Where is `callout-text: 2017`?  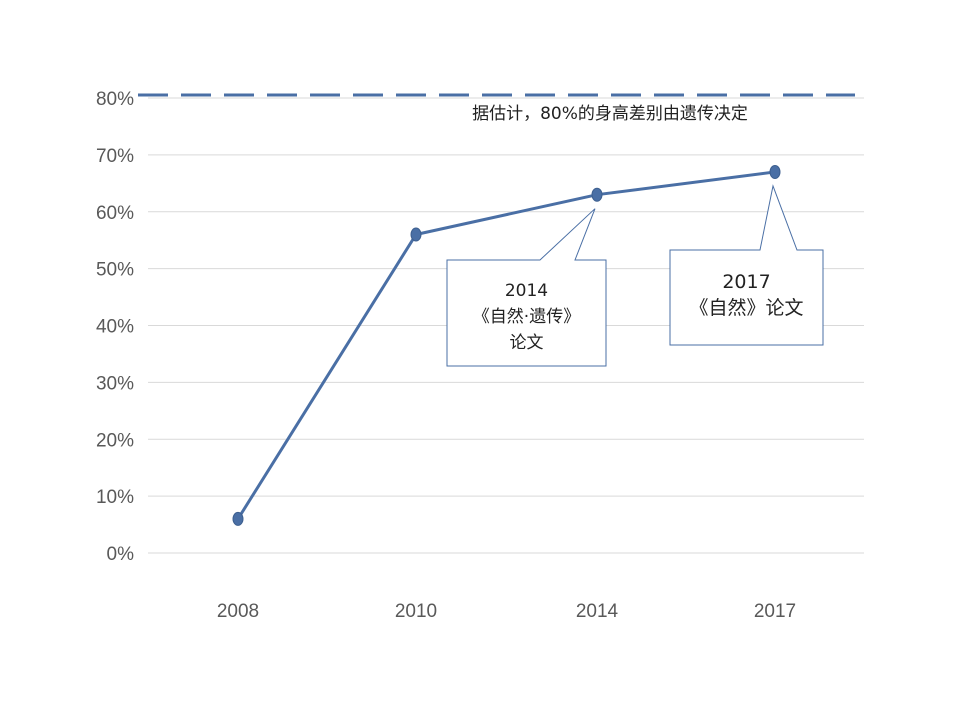 callout-text: 2017 is located at coordinates (746, 282).